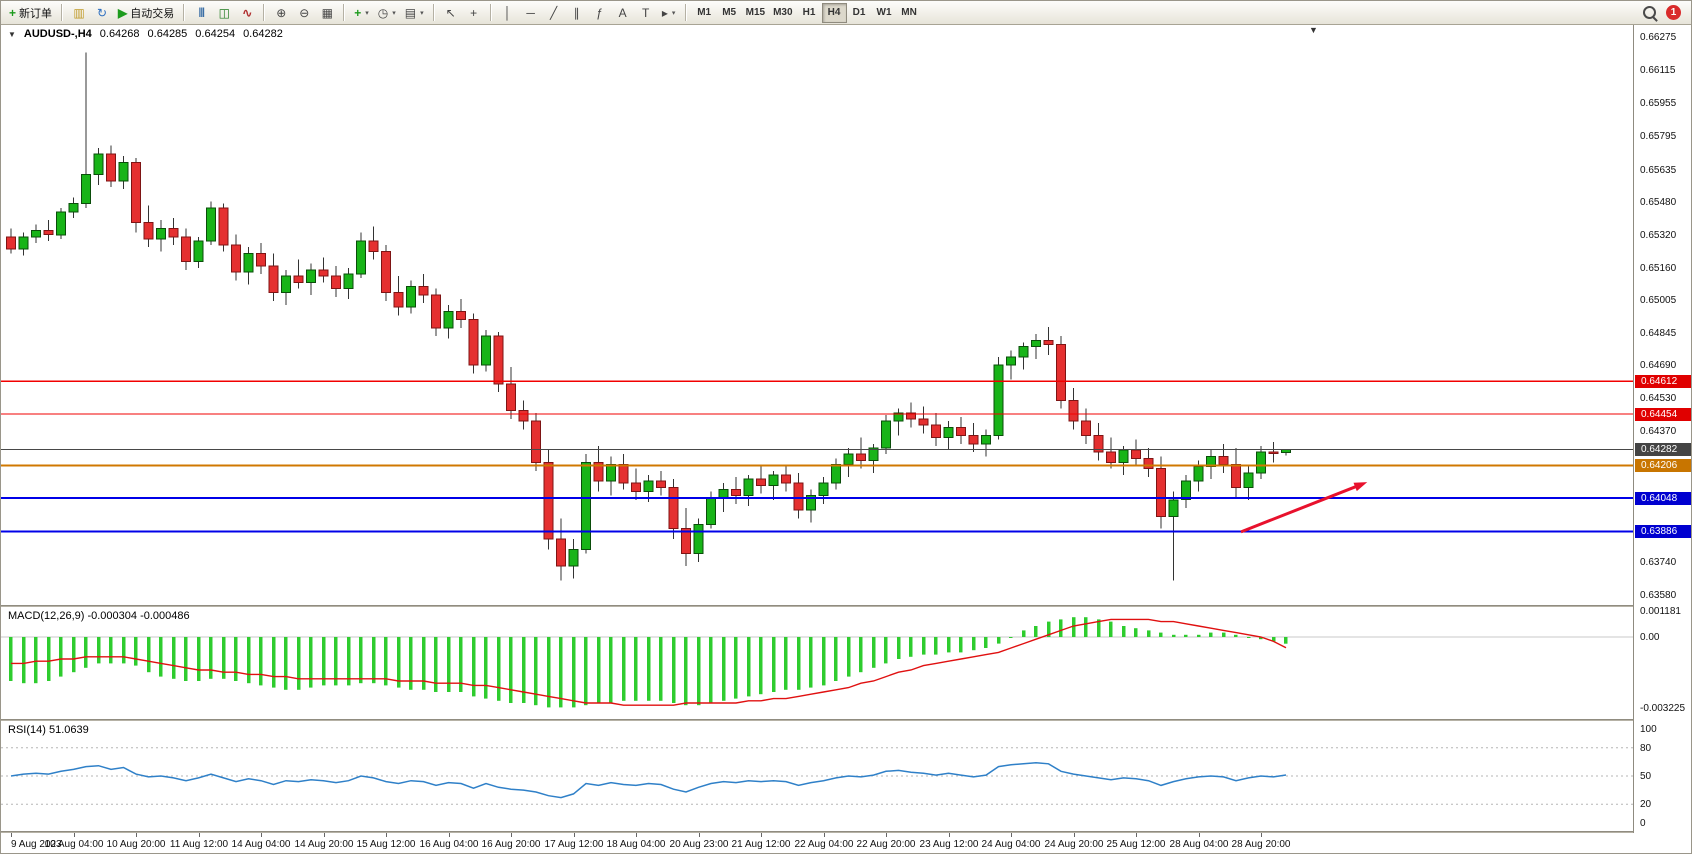 This screenshot has height=854, width=1692. What do you see at coordinates (1658, 268) in the screenshot?
I see `price-axis-label: 0.65160` at bounding box center [1658, 268].